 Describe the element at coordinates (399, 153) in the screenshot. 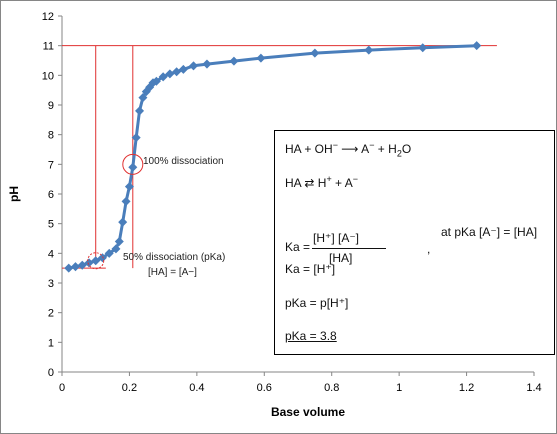

I see `reaction1-water-subscript: 2` at that location.